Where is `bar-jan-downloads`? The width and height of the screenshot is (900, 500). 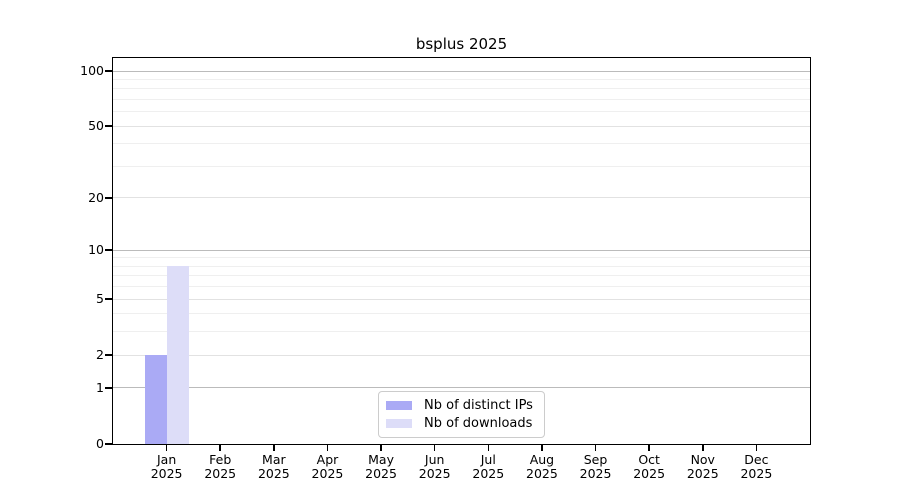 bar-jan-downloads is located at coordinates (177, 355).